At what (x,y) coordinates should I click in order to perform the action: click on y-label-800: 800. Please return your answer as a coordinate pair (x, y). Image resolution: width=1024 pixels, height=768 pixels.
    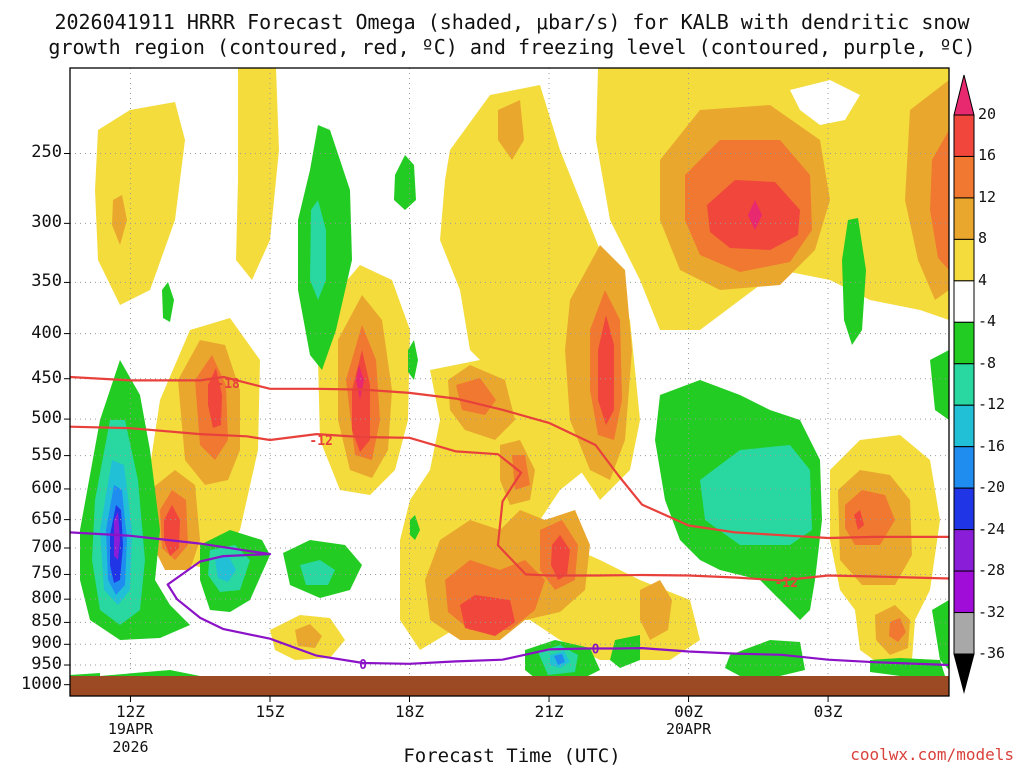
    Looking at the image, I should click on (46, 598).